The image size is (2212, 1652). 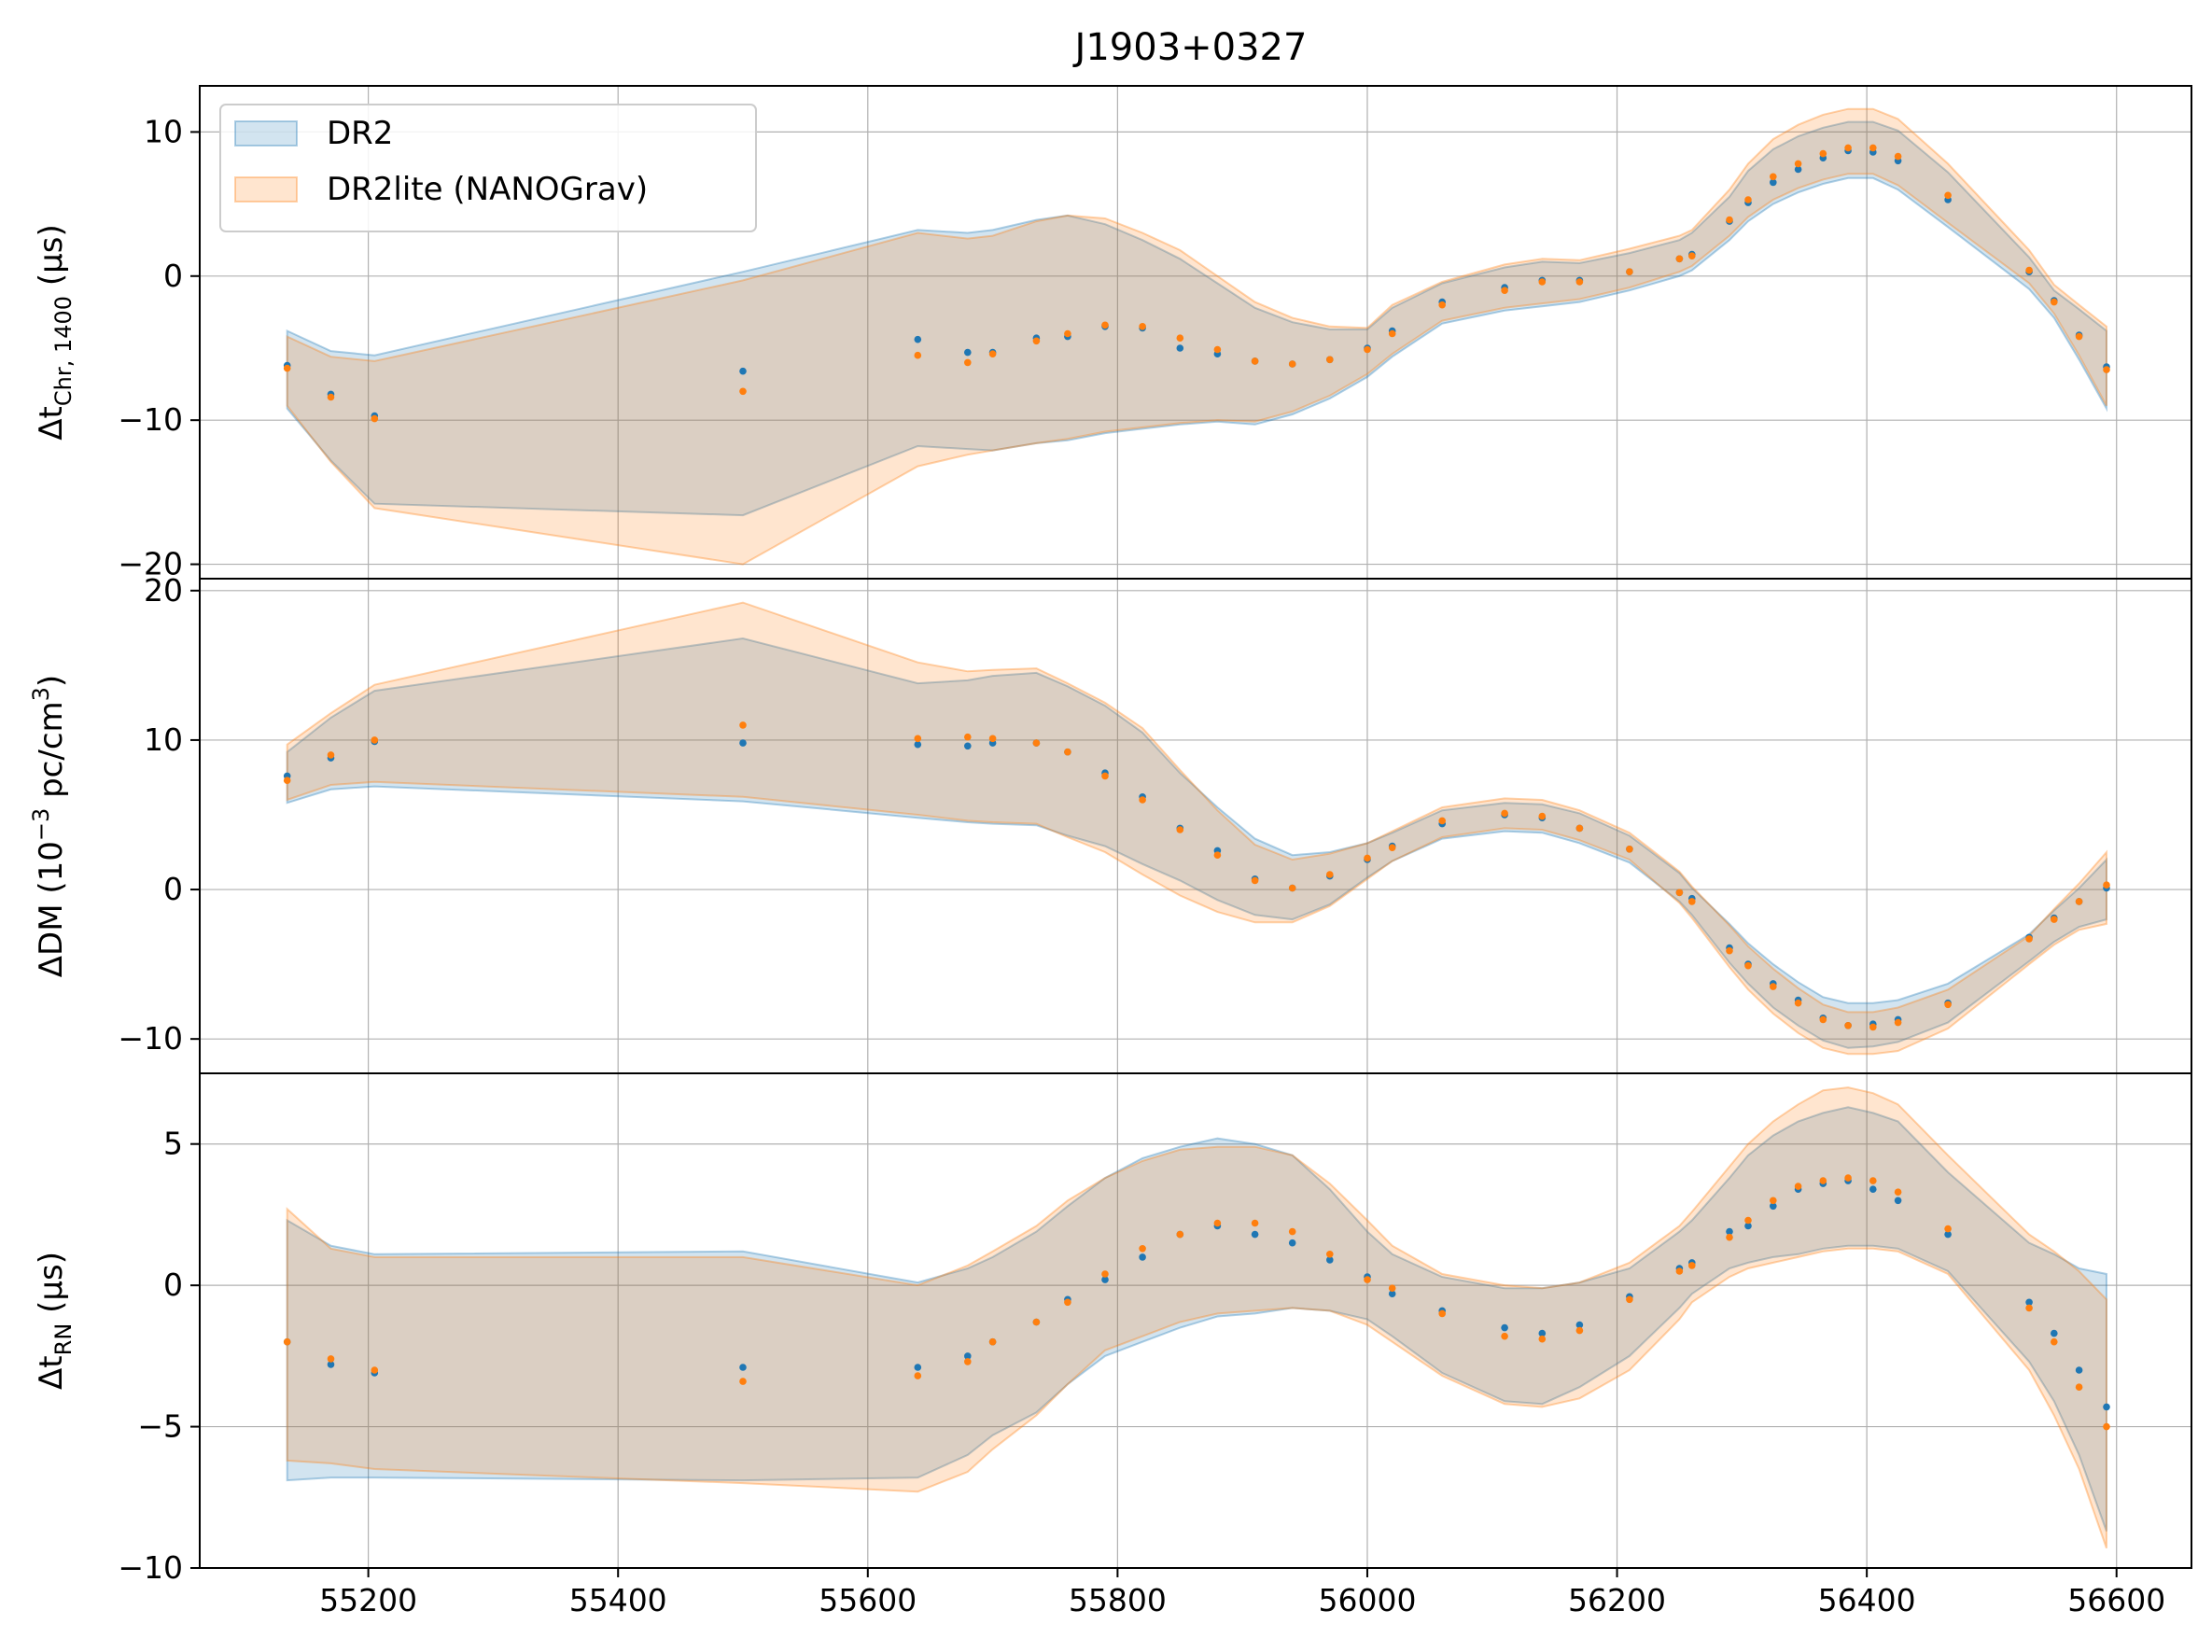 I want to click on y-tick-label: 20, so click(x=163, y=590).